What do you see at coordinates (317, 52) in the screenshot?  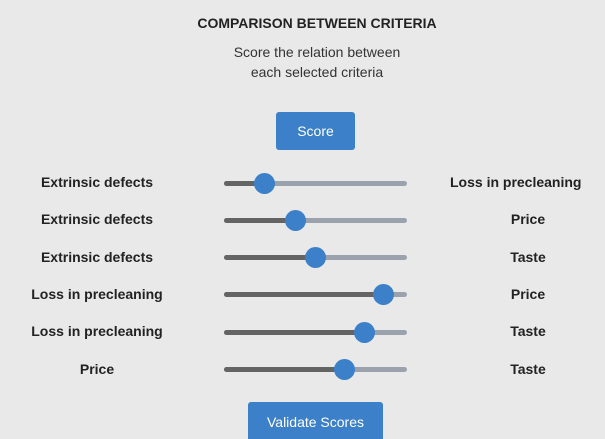 I see `subtitle: Score the relation between` at bounding box center [317, 52].